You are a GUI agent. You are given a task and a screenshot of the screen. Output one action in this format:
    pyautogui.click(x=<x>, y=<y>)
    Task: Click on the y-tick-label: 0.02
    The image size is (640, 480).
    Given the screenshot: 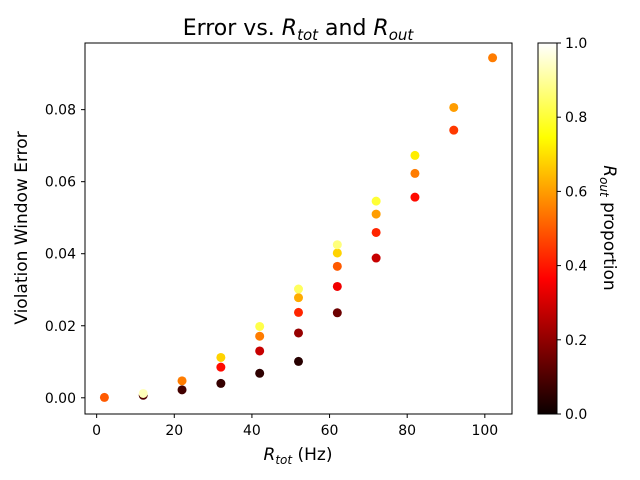 What is the action you would take?
    pyautogui.click(x=60, y=327)
    